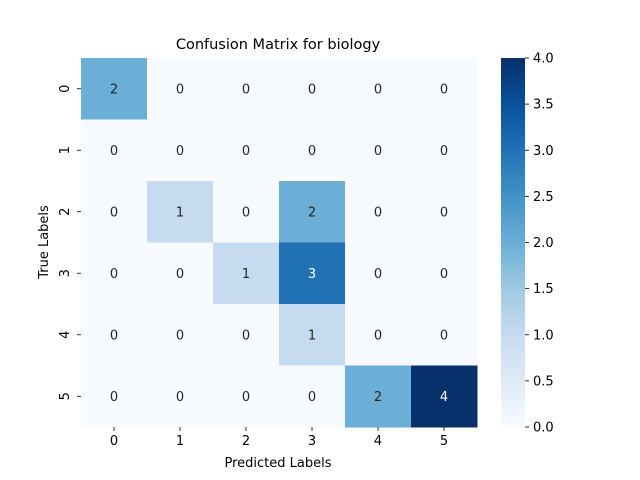 The image size is (640, 480). What do you see at coordinates (543, 243) in the screenshot?
I see `colorbar-tick-label: 2.0` at bounding box center [543, 243].